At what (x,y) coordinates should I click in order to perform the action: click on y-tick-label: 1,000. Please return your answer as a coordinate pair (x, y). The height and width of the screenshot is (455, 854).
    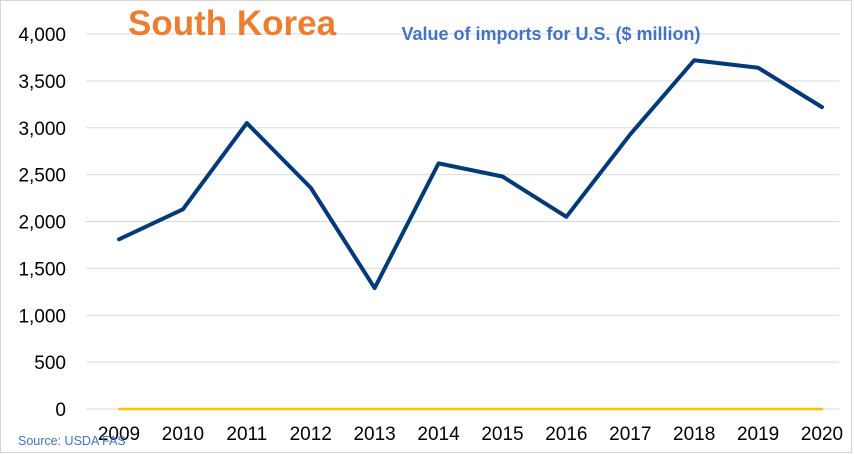
    Looking at the image, I should click on (42, 316).